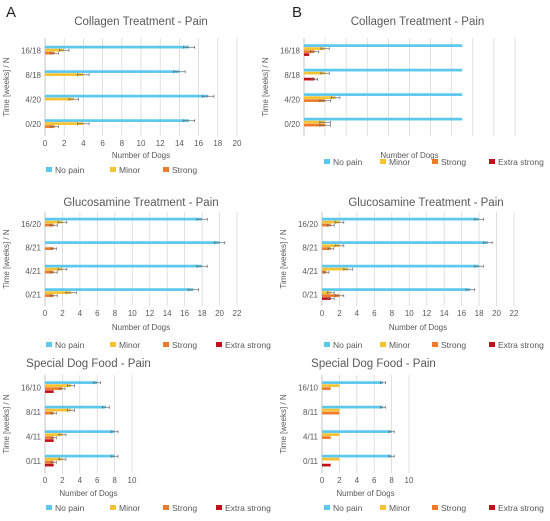  I want to click on legend-swatch-strong, so click(166, 169).